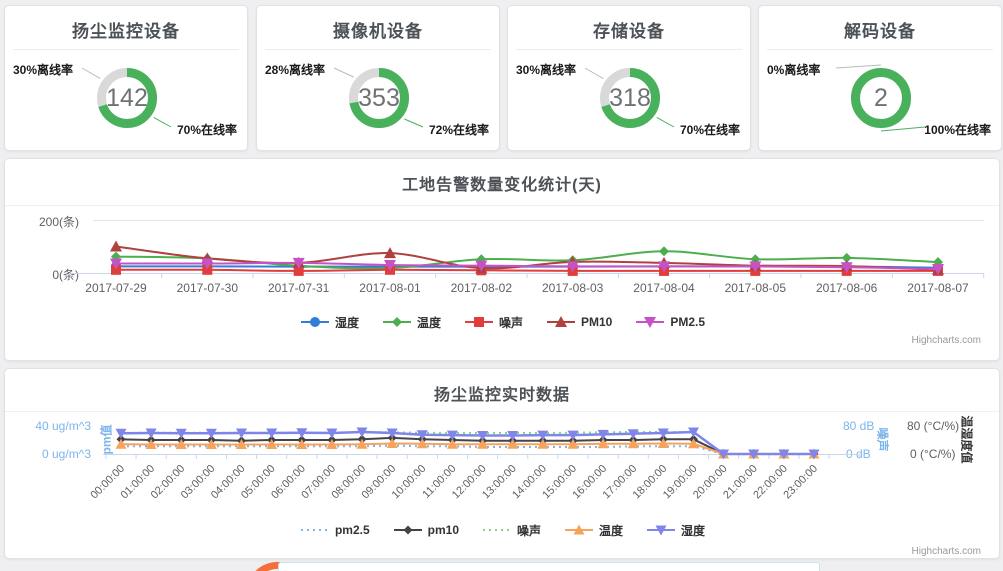  Describe the element at coordinates (756, 288) in the screenshot. I see `svg-text: 2017-08-05` at that location.